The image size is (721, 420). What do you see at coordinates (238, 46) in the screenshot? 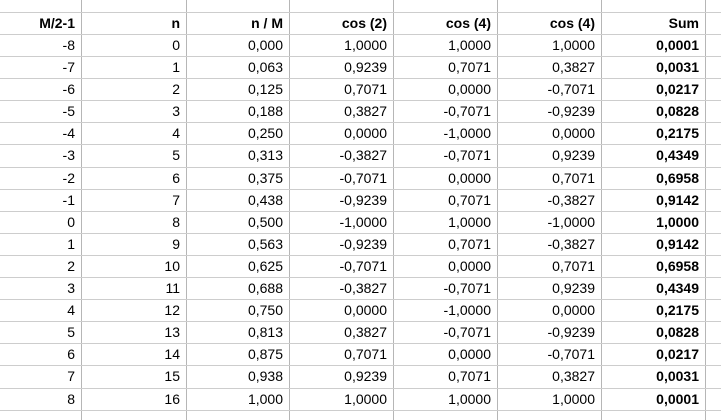
I see `value-cell: 0,000` at bounding box center [238, 46].